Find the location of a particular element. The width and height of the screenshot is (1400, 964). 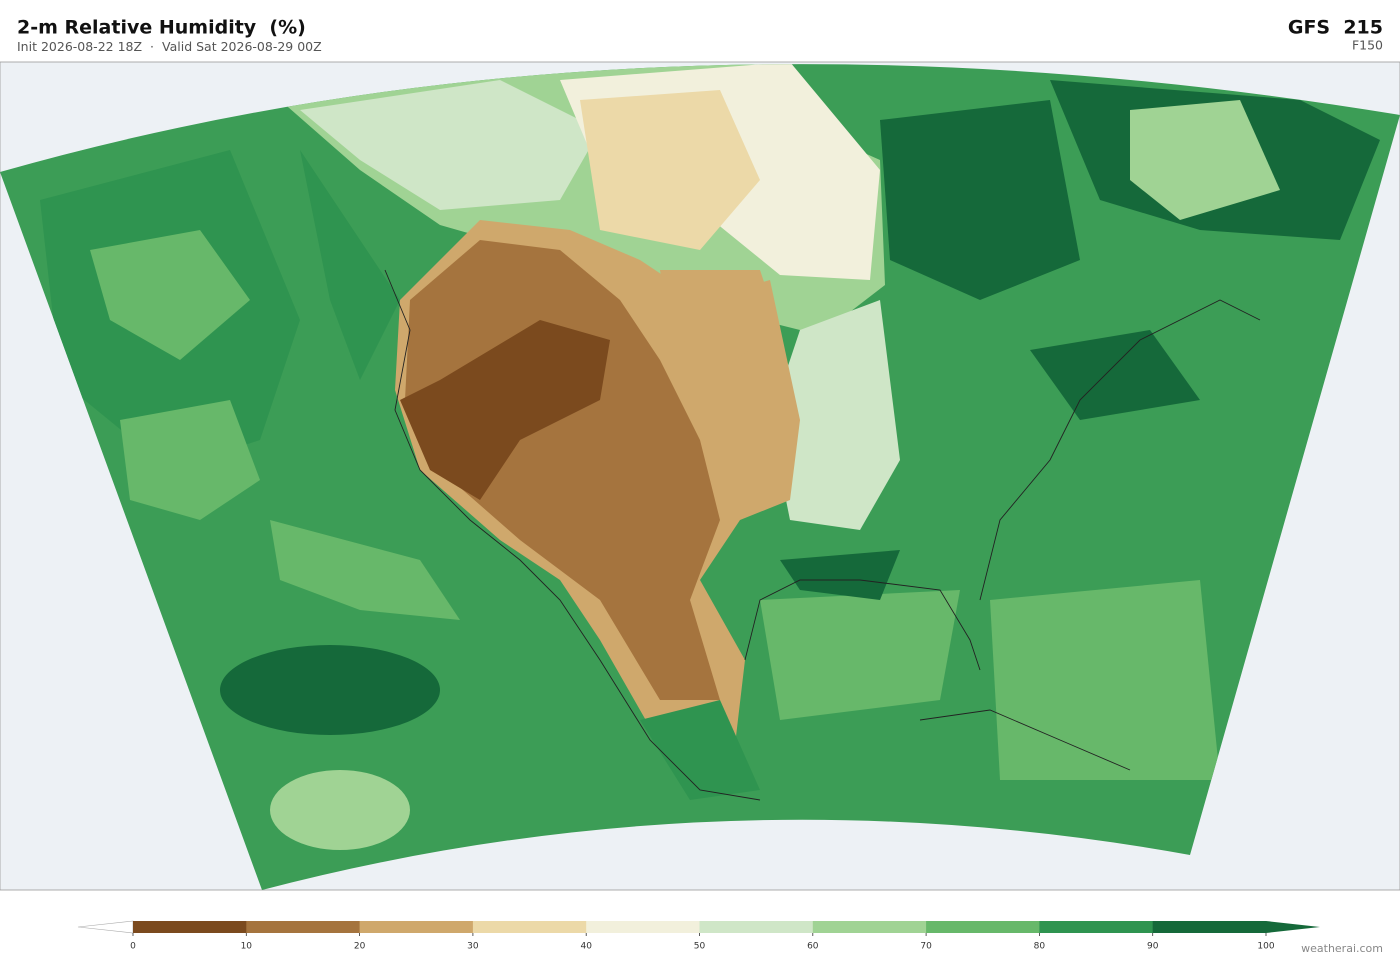

colorbar-tick-label: 10 is located at coordinates (247, 947).